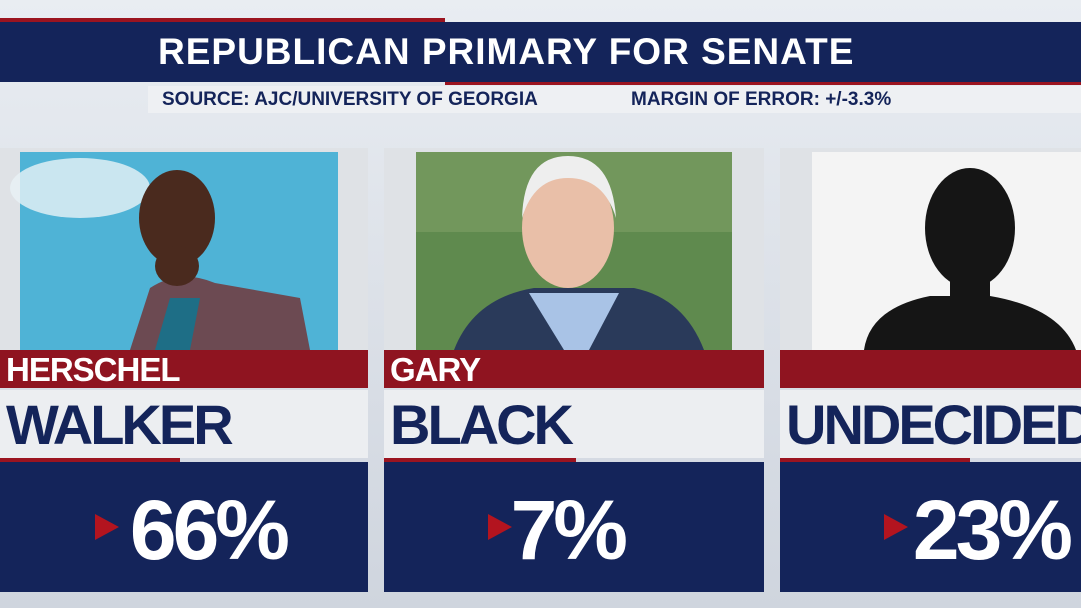 This screenshot has width=1081, height=608. I want to click on first-name, so click(930, 369).